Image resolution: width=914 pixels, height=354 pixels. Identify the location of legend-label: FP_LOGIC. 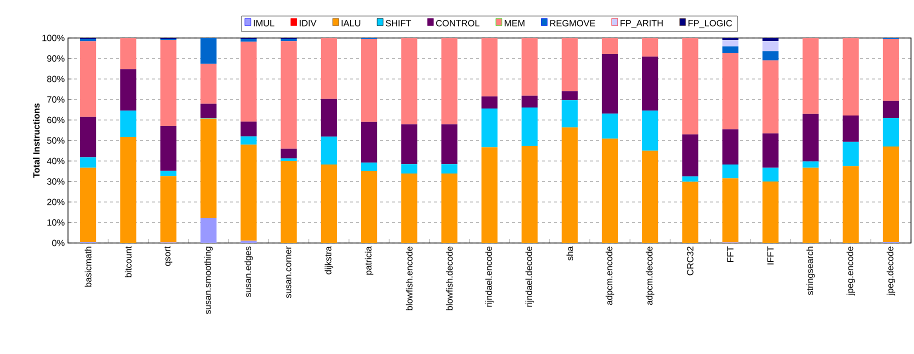
(710, 24).